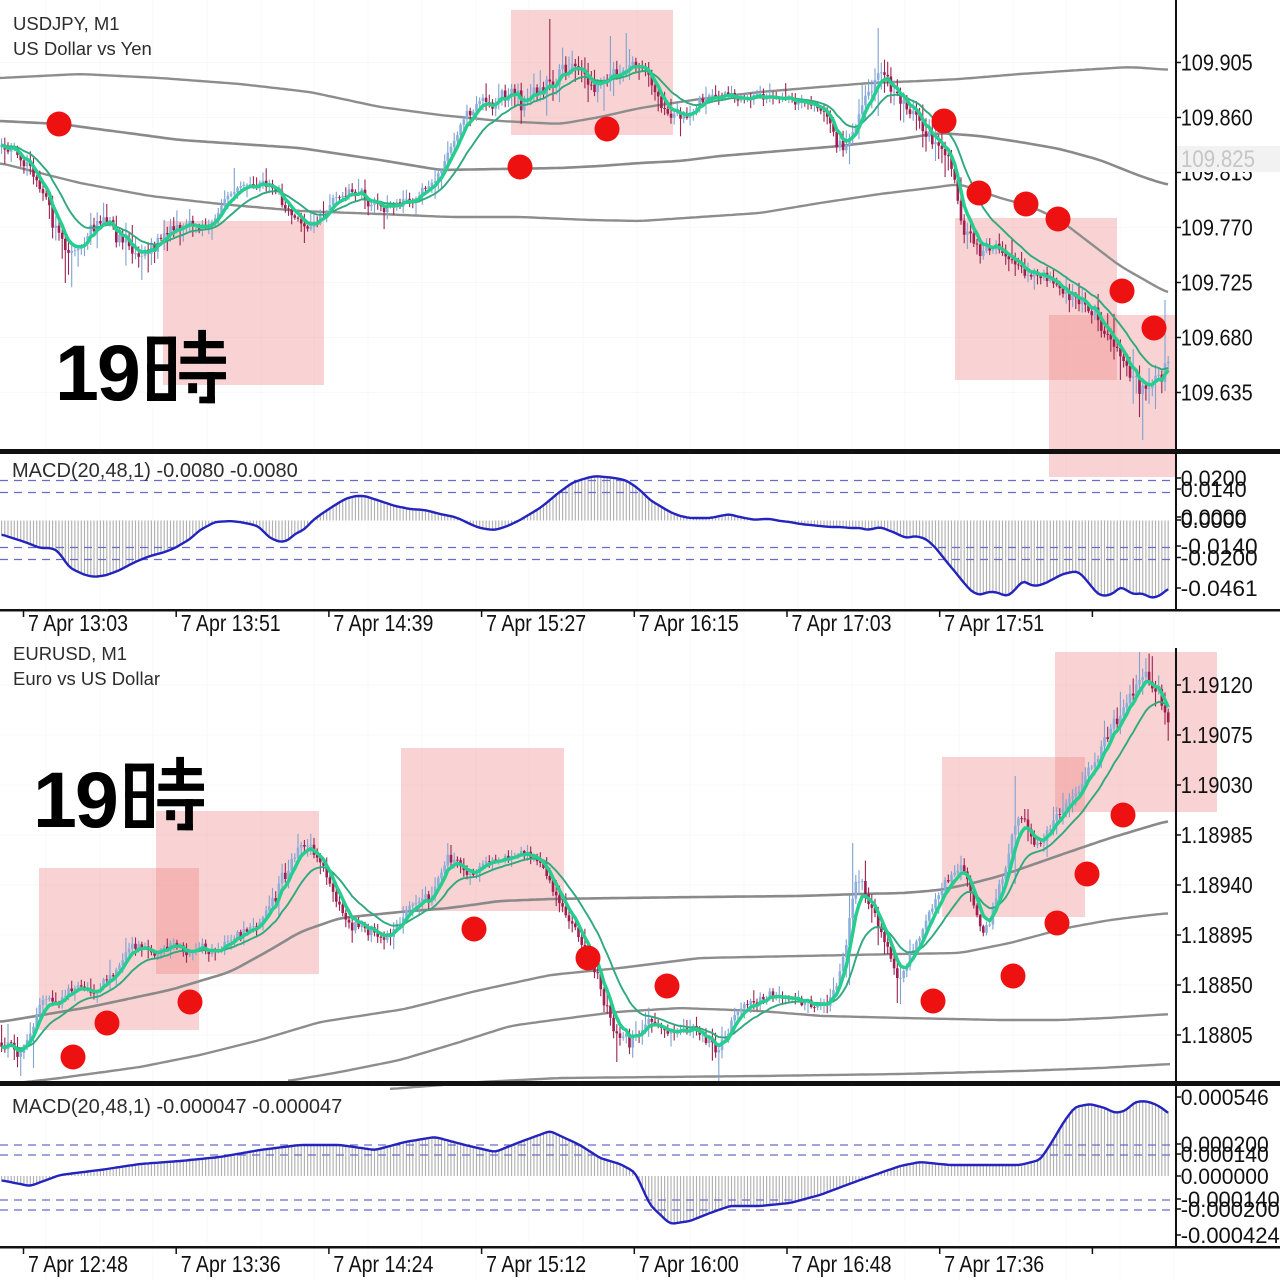 This screenshot has width=1280, height=1280. I want to click on svg-text: 1.19120, so click(1217, 685).